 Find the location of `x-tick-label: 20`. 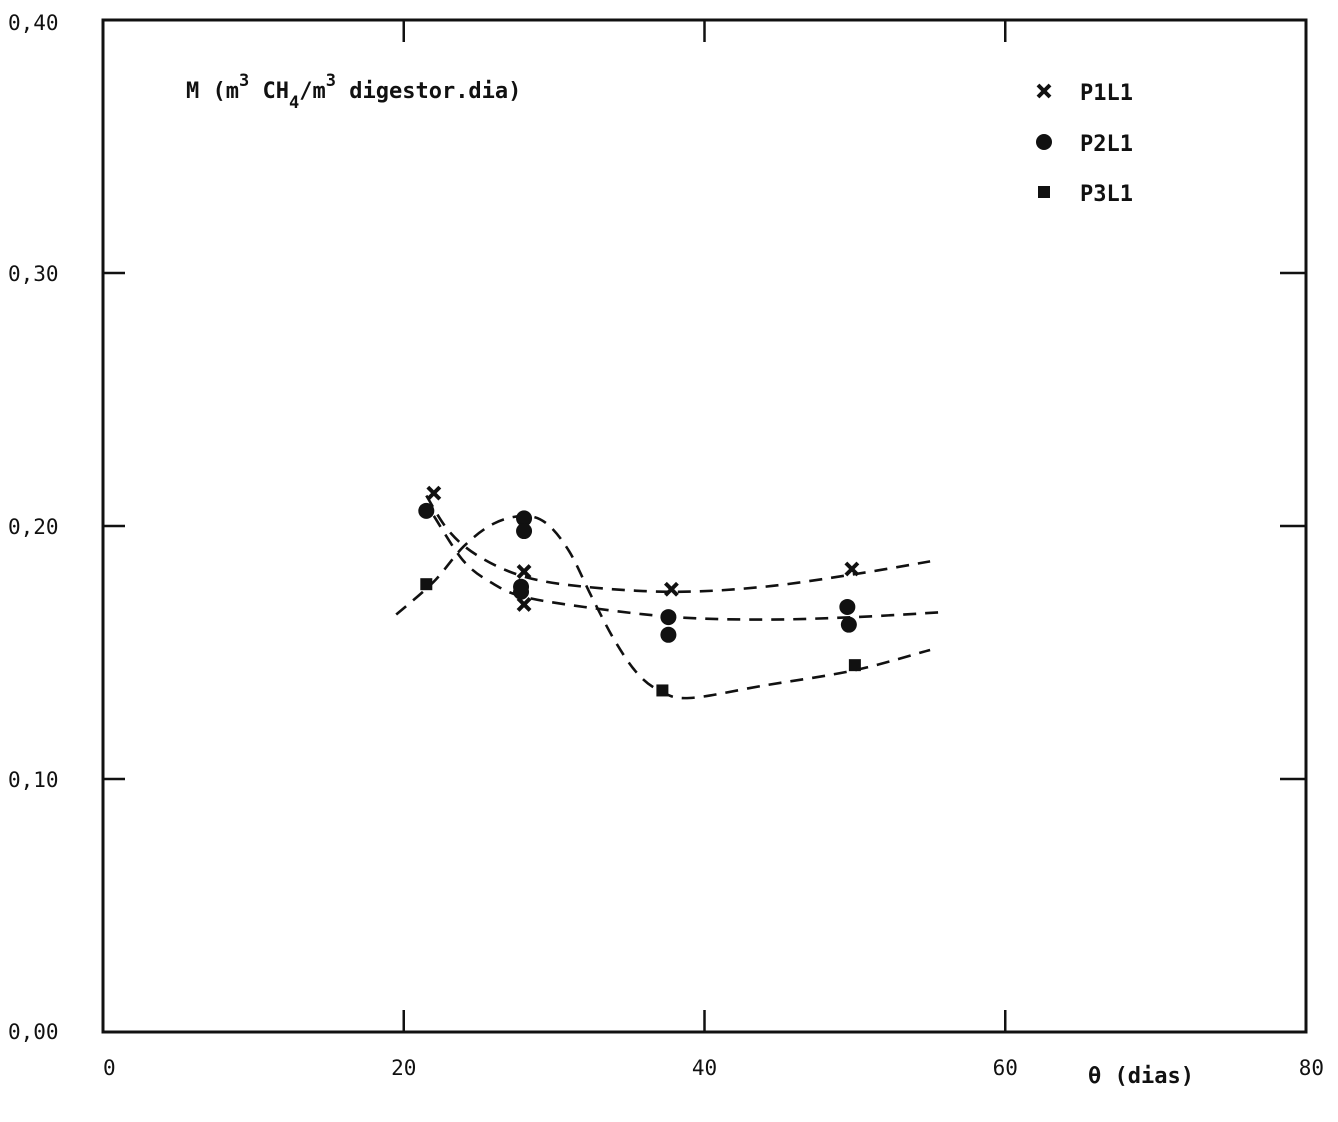

x-tick-label: 20 is located at coordinates (403, 1068).